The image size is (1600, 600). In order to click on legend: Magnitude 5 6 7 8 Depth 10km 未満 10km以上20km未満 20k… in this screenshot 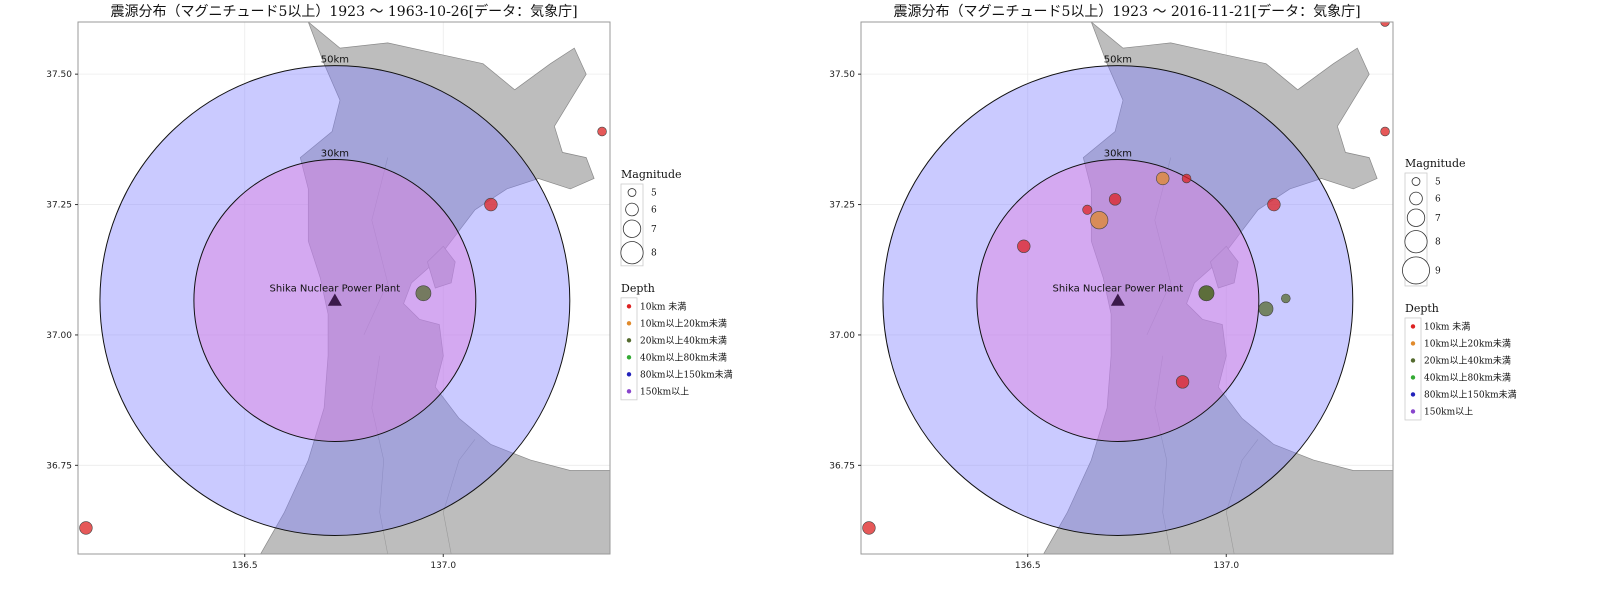, I will do `click(676, 284)`.